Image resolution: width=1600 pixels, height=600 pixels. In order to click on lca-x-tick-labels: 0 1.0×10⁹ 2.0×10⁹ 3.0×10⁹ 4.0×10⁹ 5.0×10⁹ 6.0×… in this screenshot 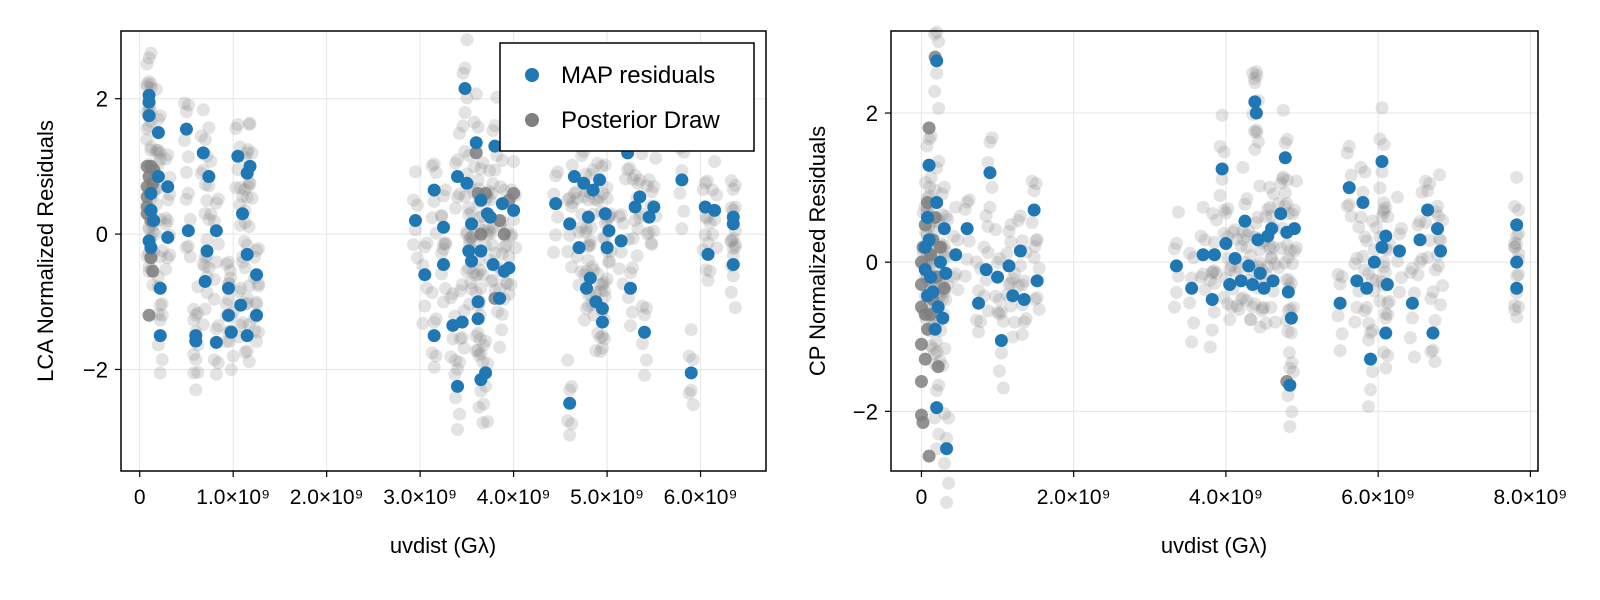, I will do `click(435, 490)`.